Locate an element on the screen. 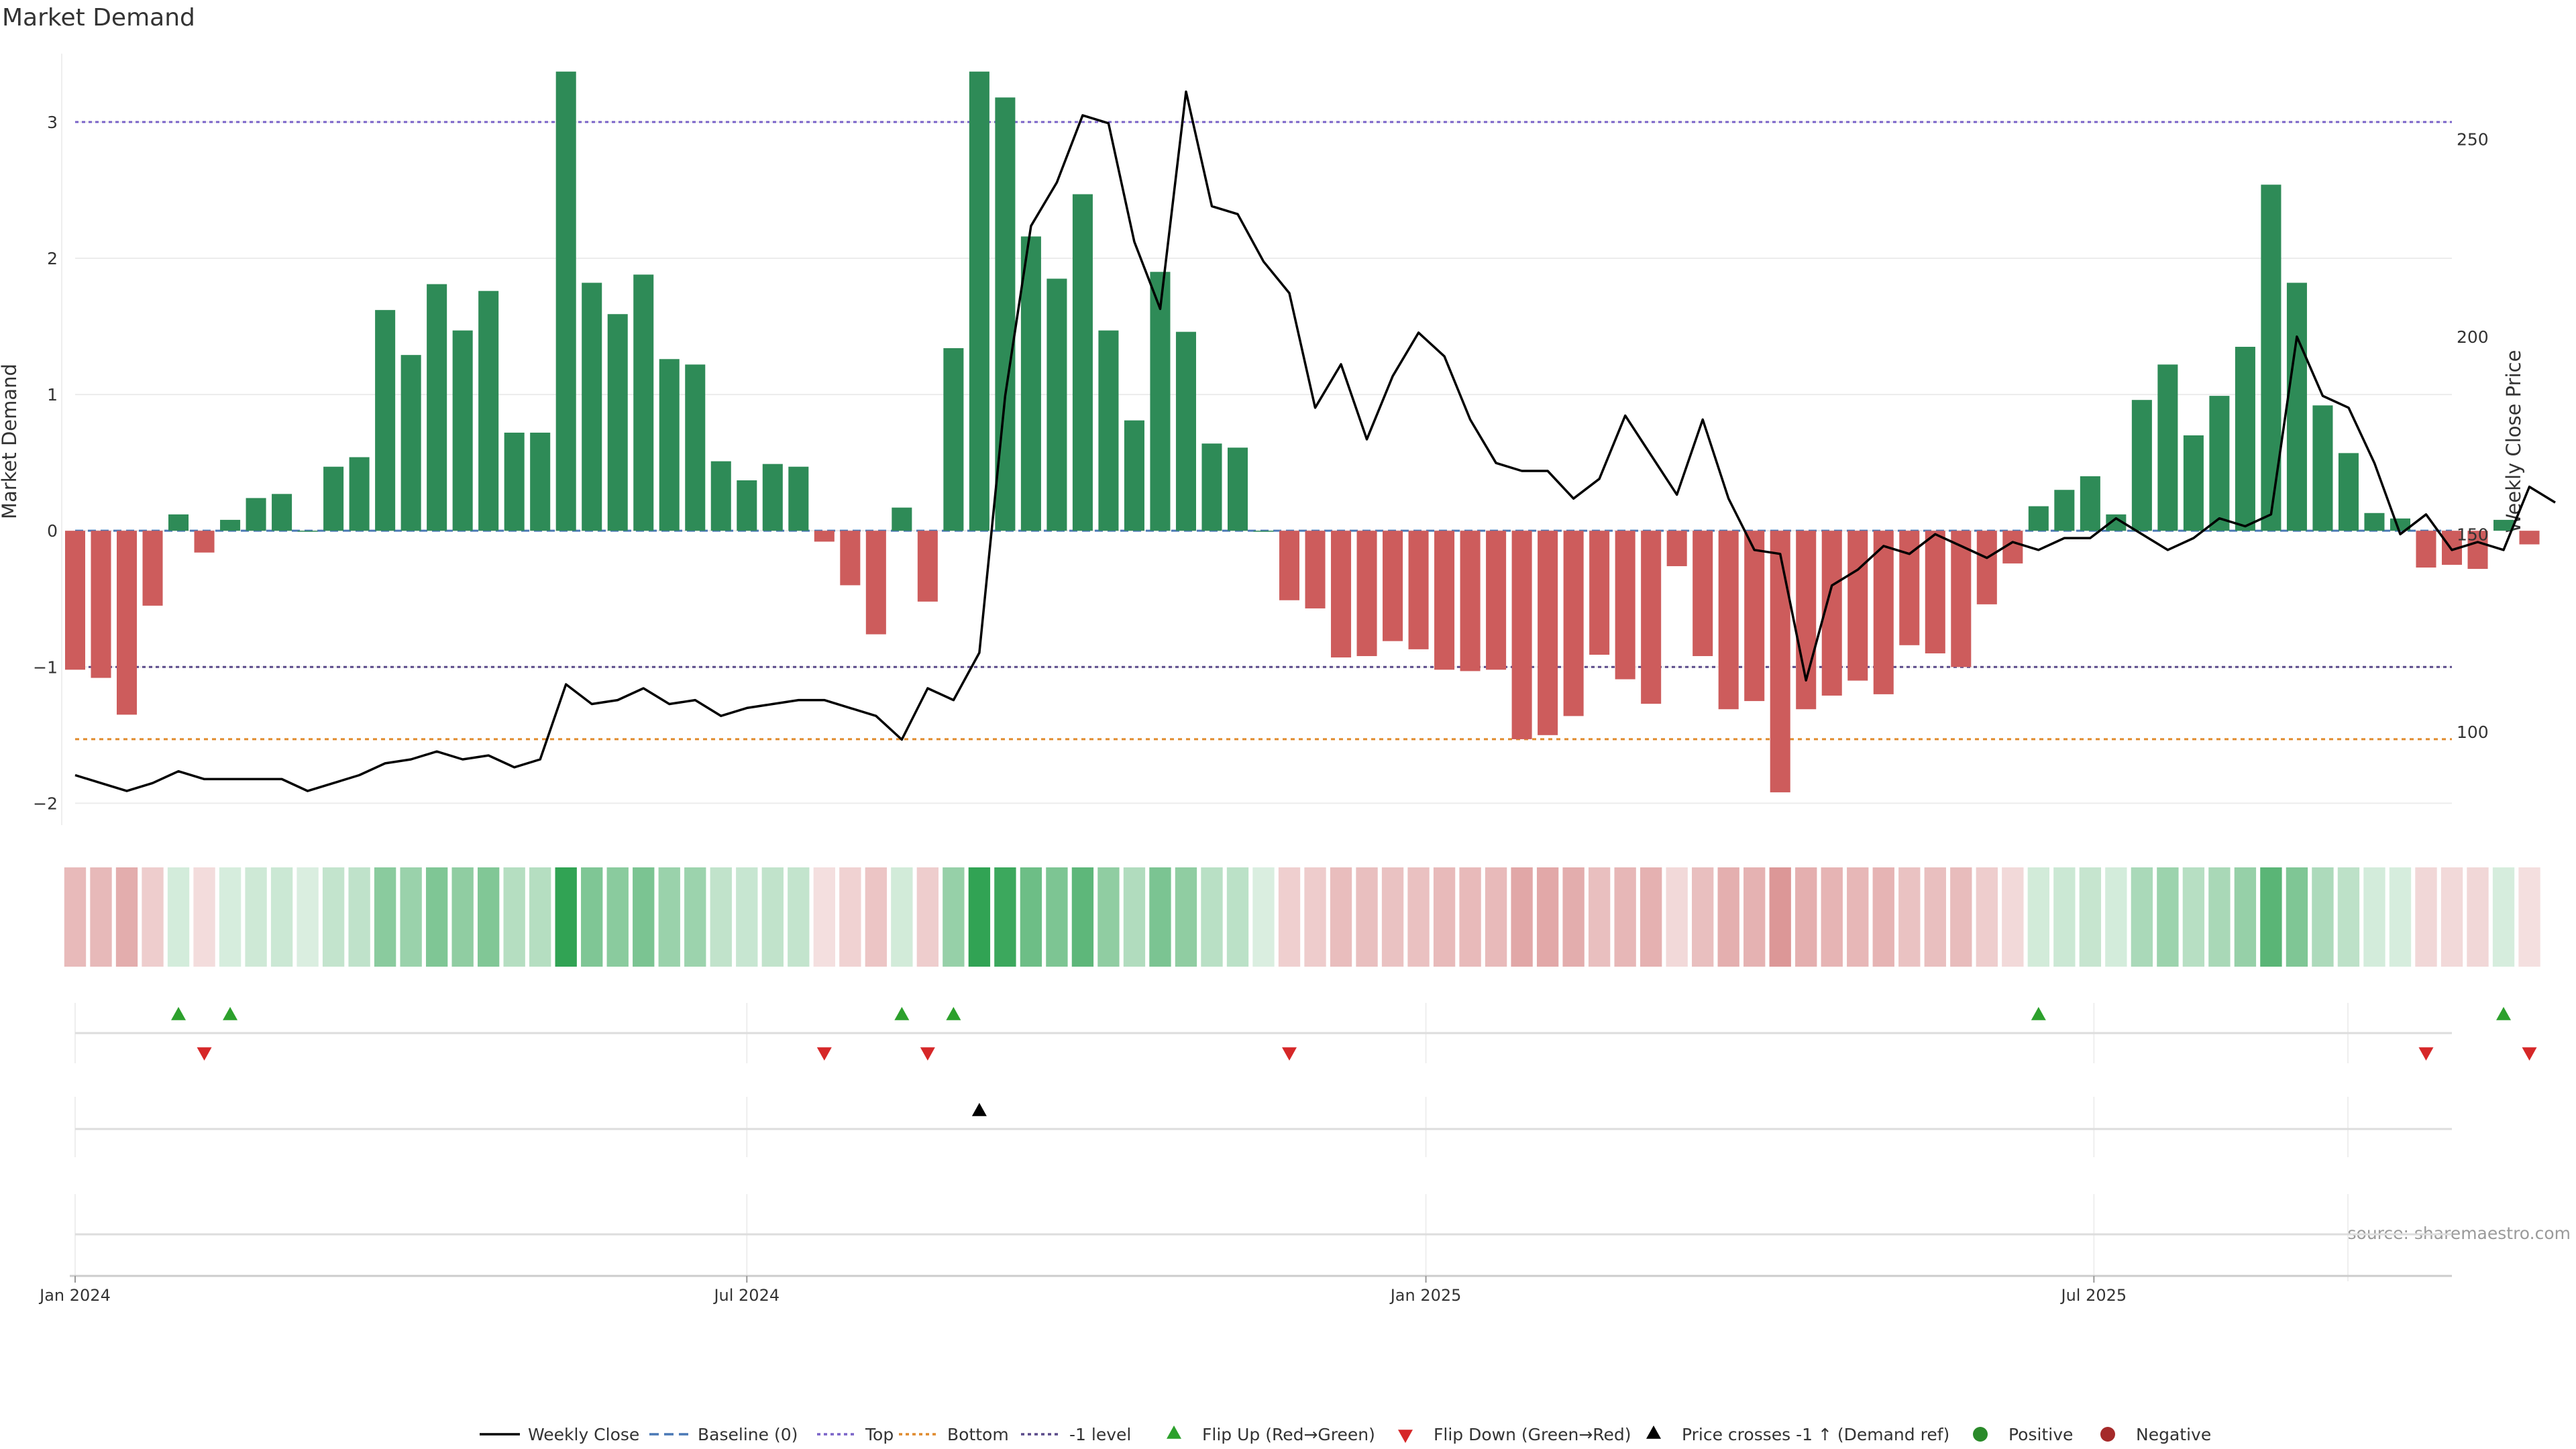 This screenshot has width=2576, height=1449. y-tick-left: −1 is located at coordinates (45, 667).